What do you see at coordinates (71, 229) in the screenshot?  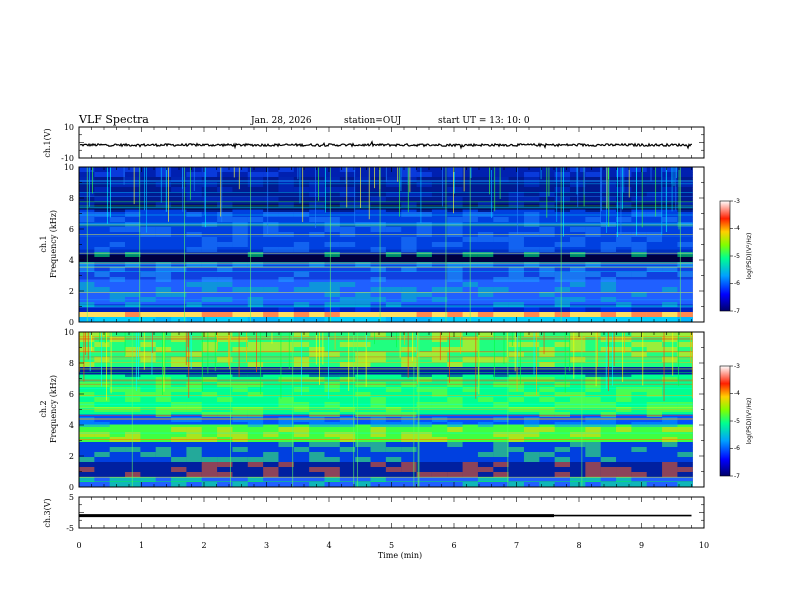 I see `ch1-freq-tick-6: 6` at bounding box center [71, 229].